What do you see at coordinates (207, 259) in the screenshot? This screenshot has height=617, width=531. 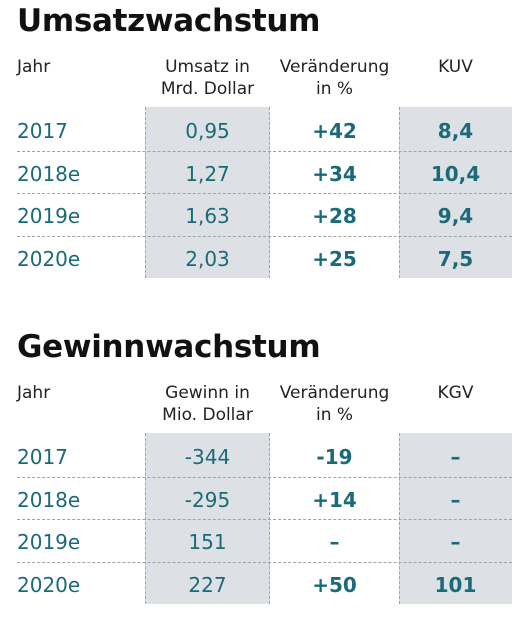 I see `row-revenue: 2,03` at bounding box center [207, 259].